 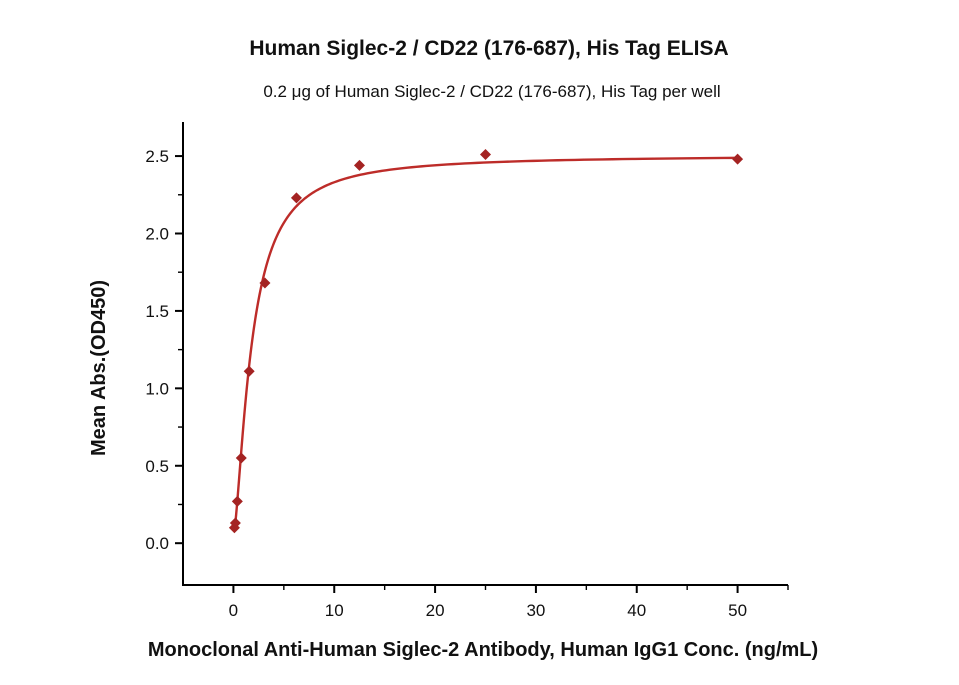 I want to click on x-tick-label: 10, so click(x=334, y=610).